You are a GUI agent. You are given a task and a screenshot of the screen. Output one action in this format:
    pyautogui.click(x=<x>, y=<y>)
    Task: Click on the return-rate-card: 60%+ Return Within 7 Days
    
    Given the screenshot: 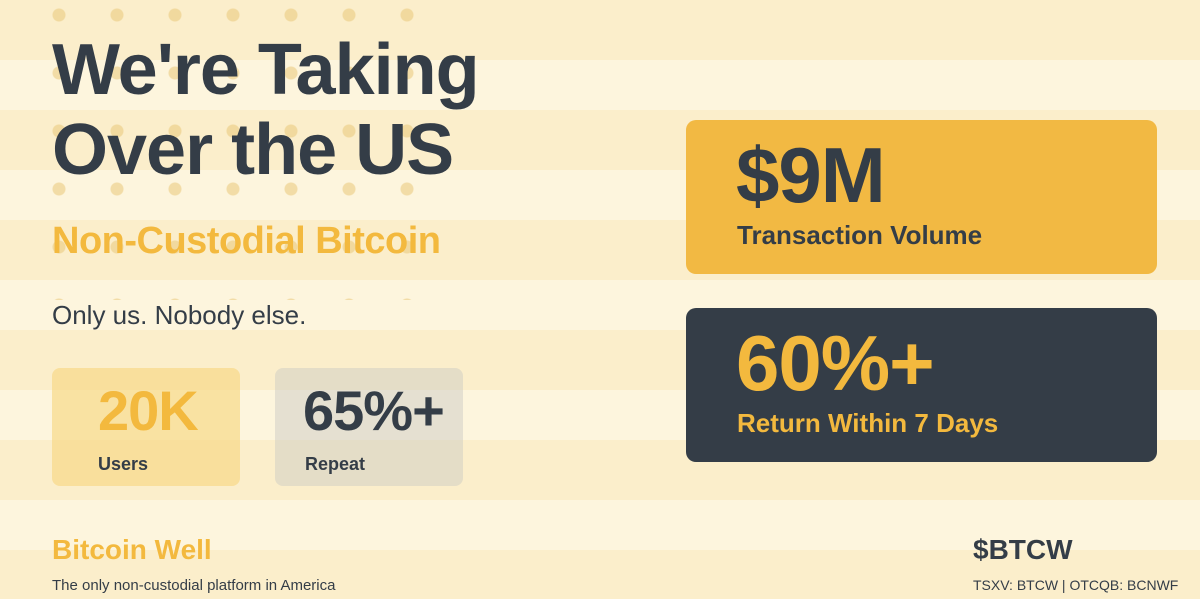 What is the action you would take?
    pyautogui.click(x=921, y=385)
    